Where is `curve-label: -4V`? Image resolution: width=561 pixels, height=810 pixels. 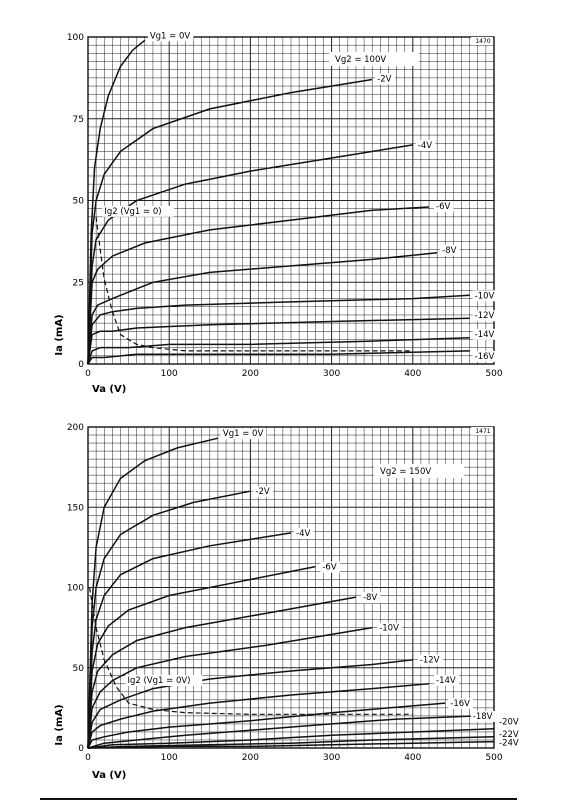
curve-label: -4V is located at coordinates (303, 534).